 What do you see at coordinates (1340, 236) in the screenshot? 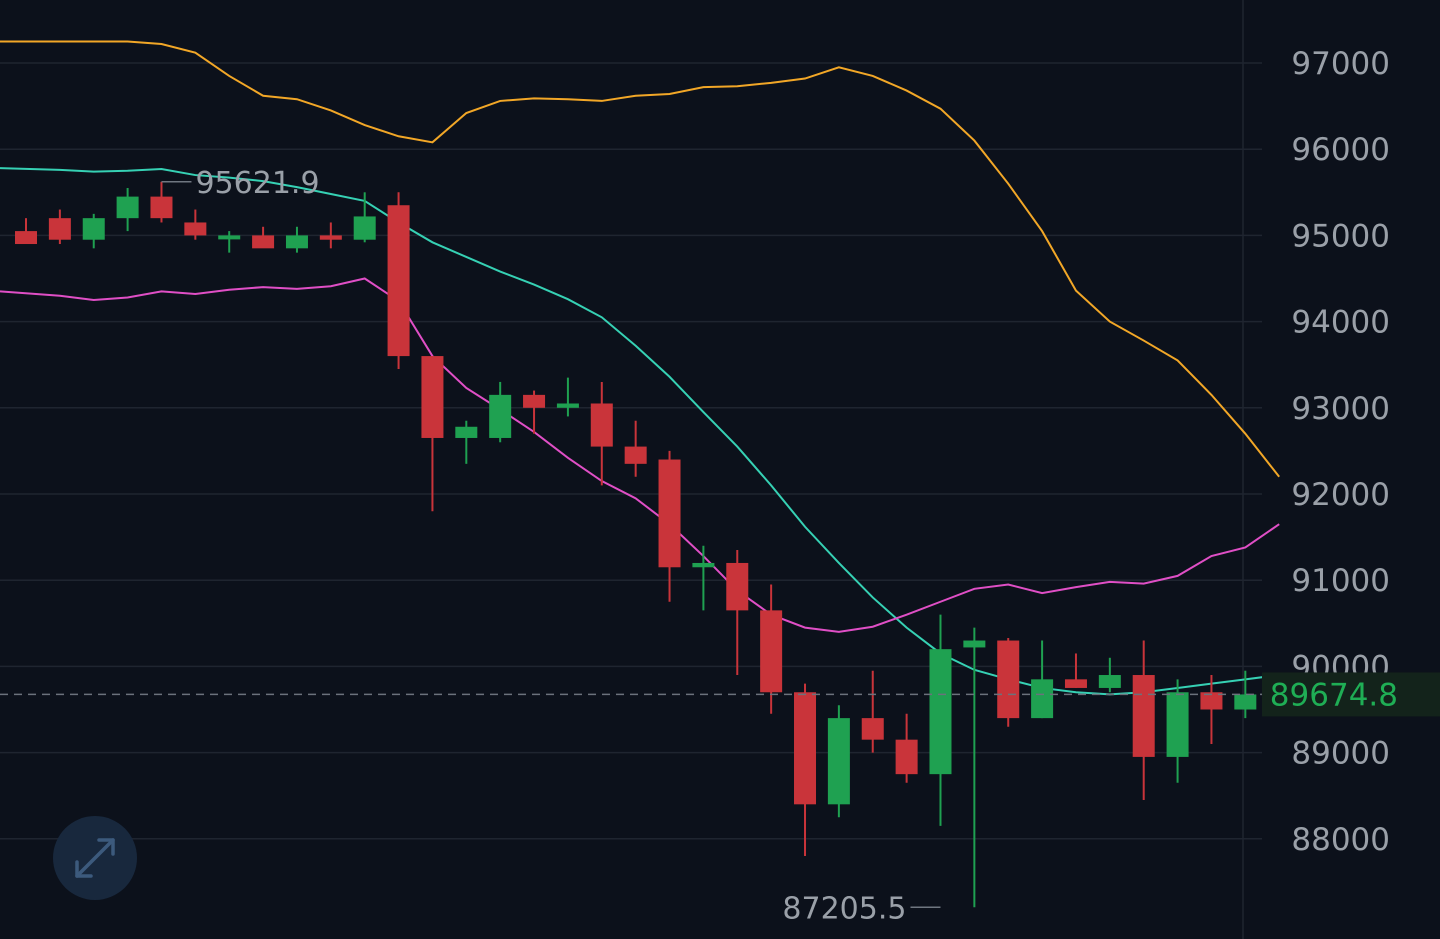
I see `y-tick-label: 95000` at bounding box center [1340, 236].